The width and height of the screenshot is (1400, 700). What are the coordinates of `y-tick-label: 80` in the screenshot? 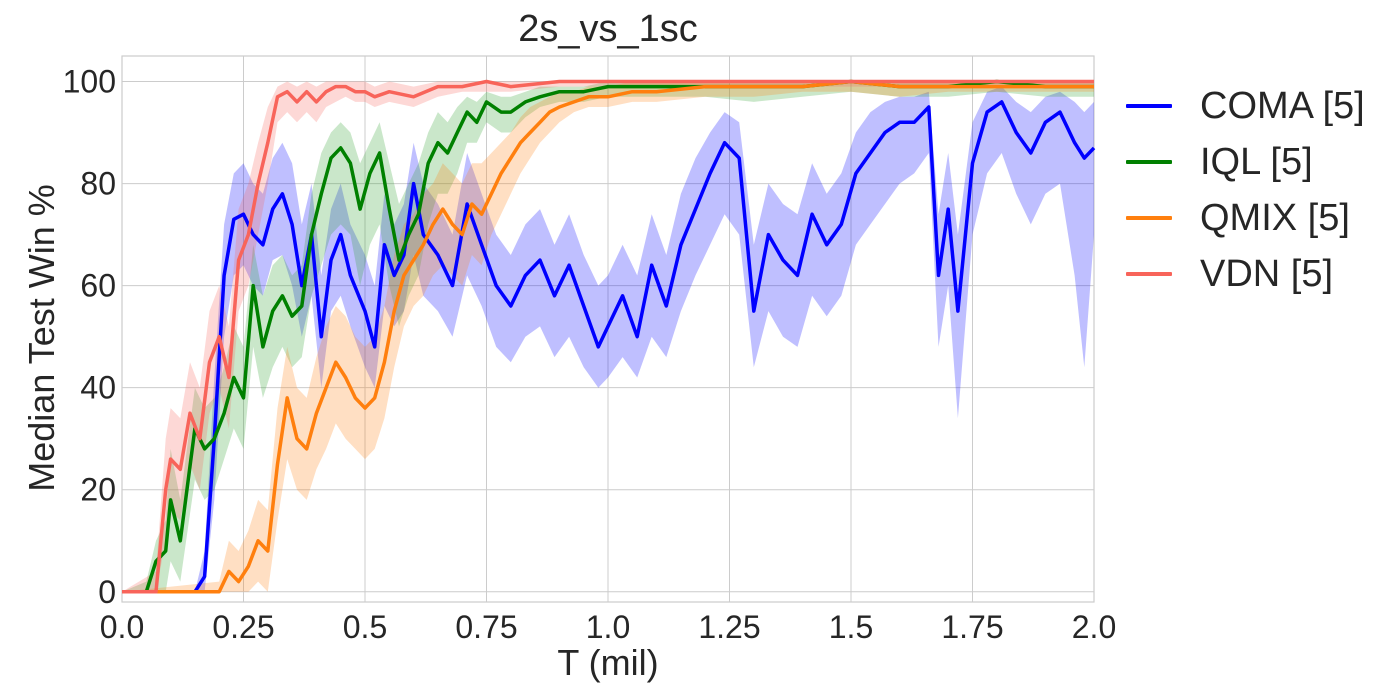 It's located at (98, 184).